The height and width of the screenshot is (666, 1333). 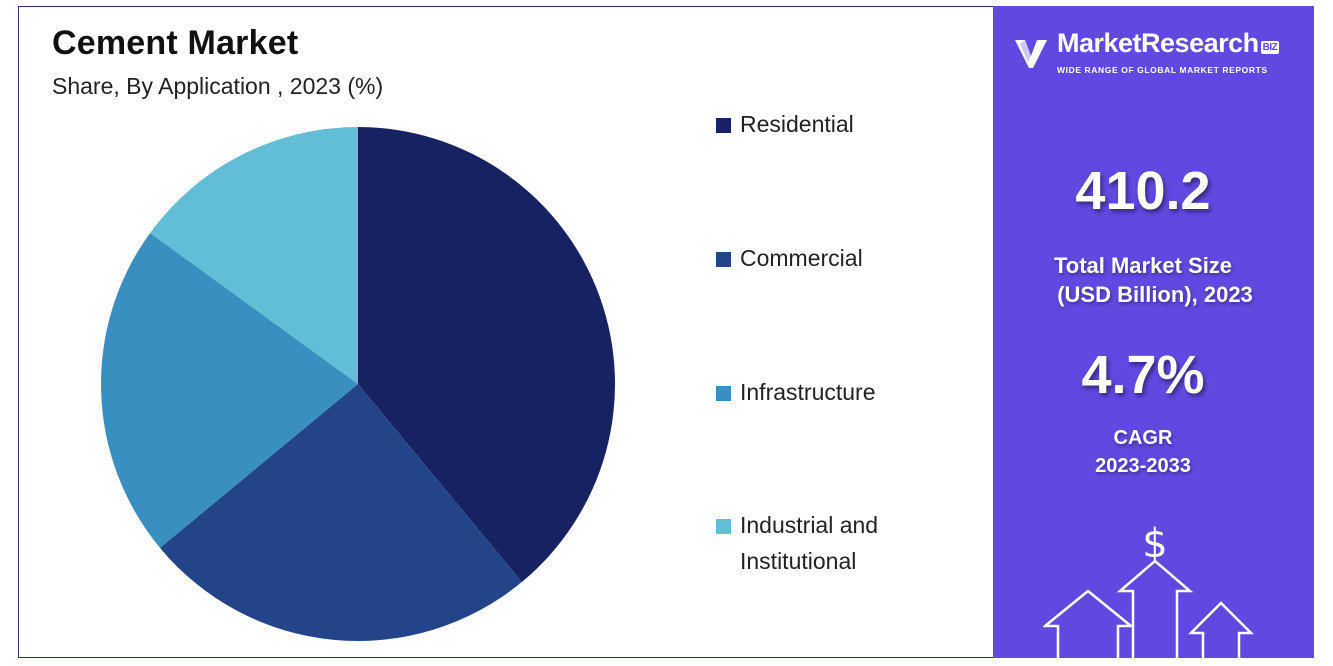 What do you see at coordinates (1143, 375) in the screenshot?
I see `cagr-value: 4.7%` at bounding box center [1143, 375].